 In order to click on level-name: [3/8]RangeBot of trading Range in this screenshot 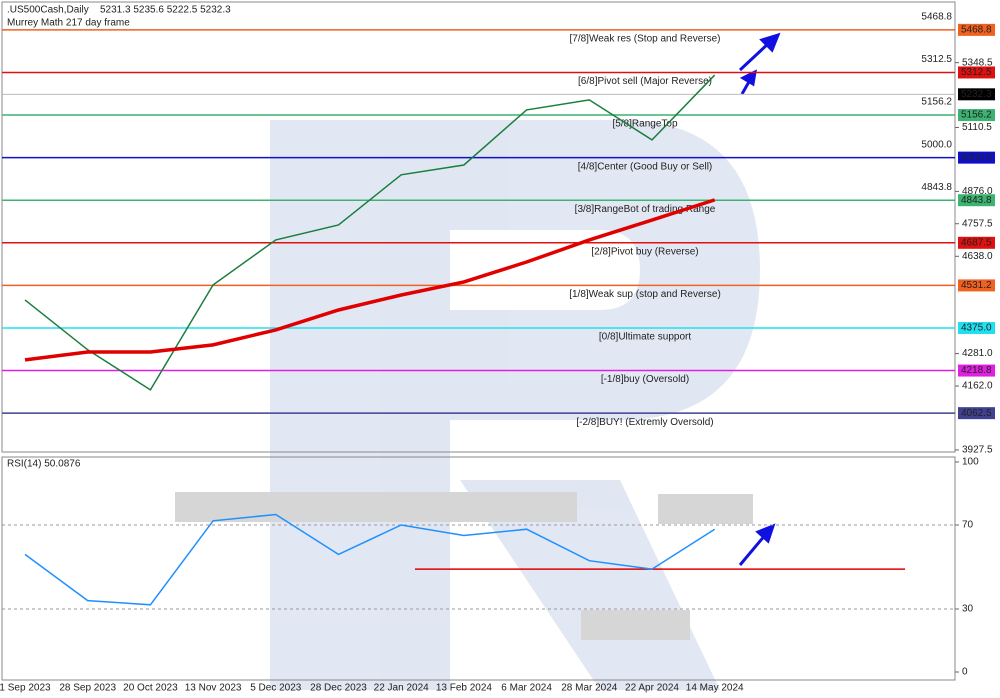, I will do `click(645, 209)`.